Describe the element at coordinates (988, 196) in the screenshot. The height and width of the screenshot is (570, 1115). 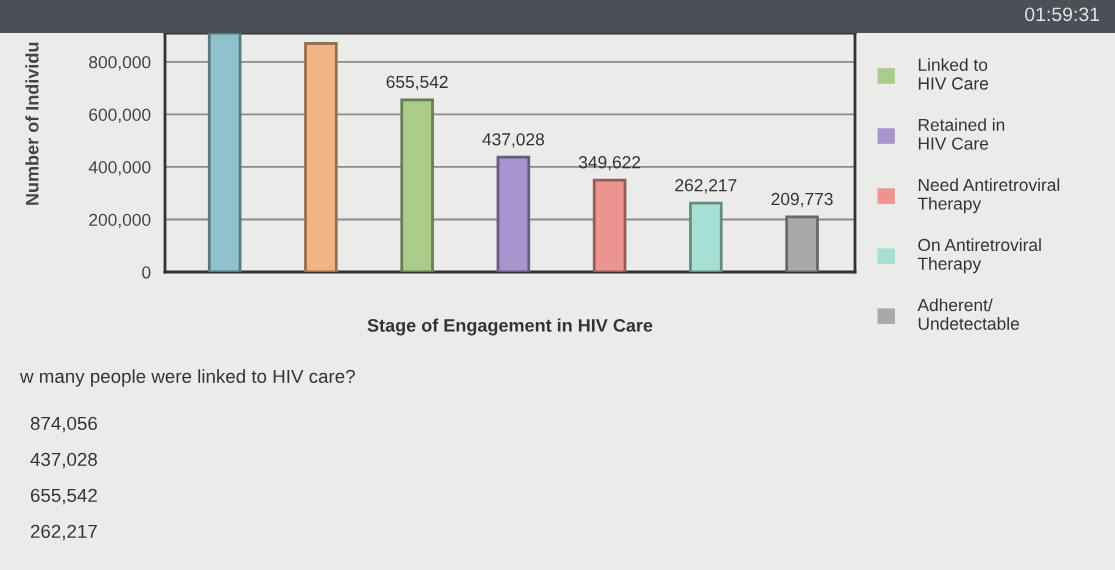
I see `legend-label: Need Antiretroviral Therapy` at that location.